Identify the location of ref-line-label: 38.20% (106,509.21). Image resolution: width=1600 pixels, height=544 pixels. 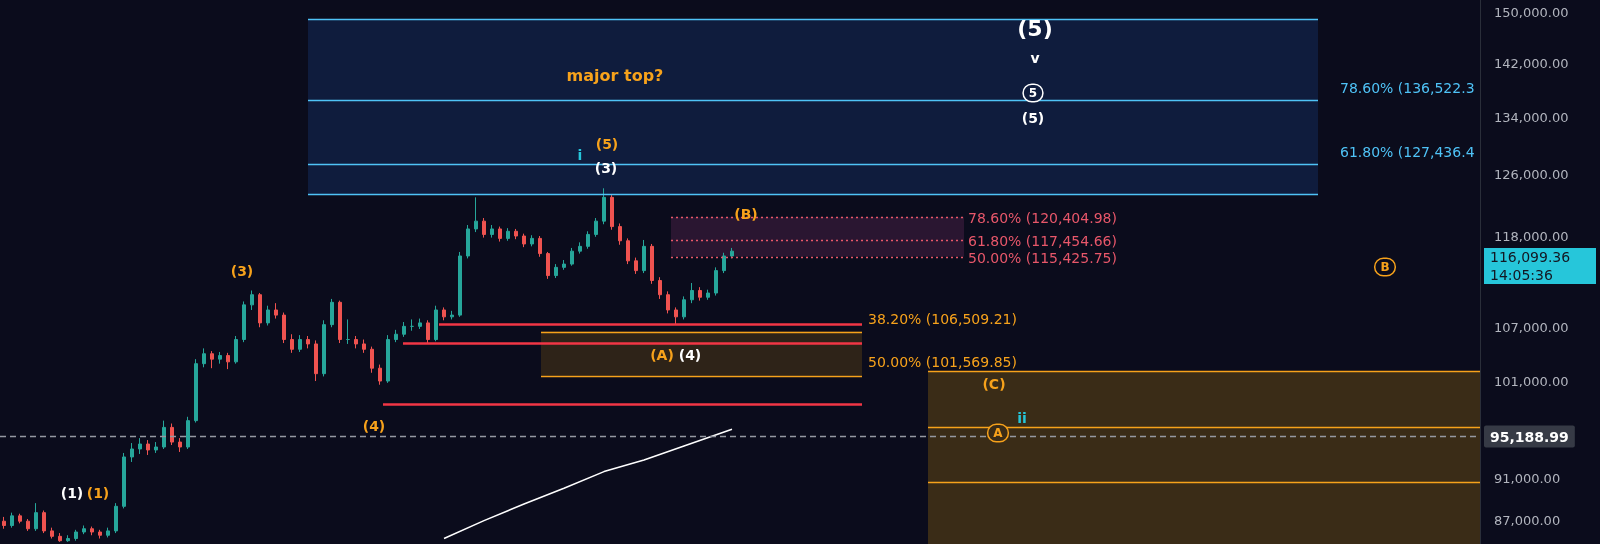
(942, 318).